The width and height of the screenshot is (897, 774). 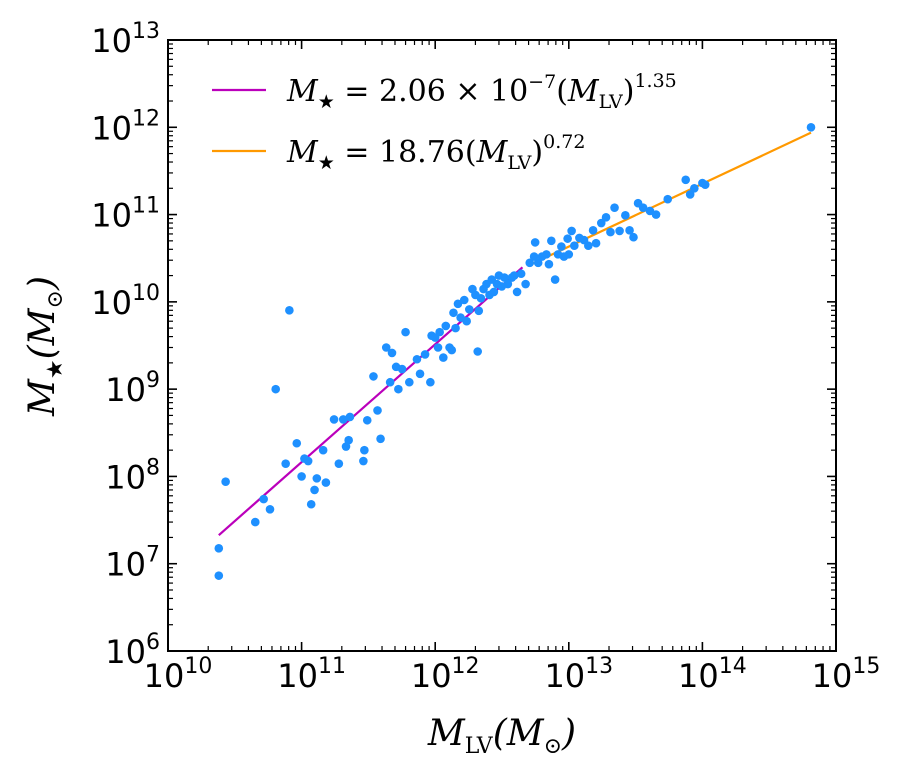 I want to click on x-tick-label: 1012, so click(x=445, y=674).